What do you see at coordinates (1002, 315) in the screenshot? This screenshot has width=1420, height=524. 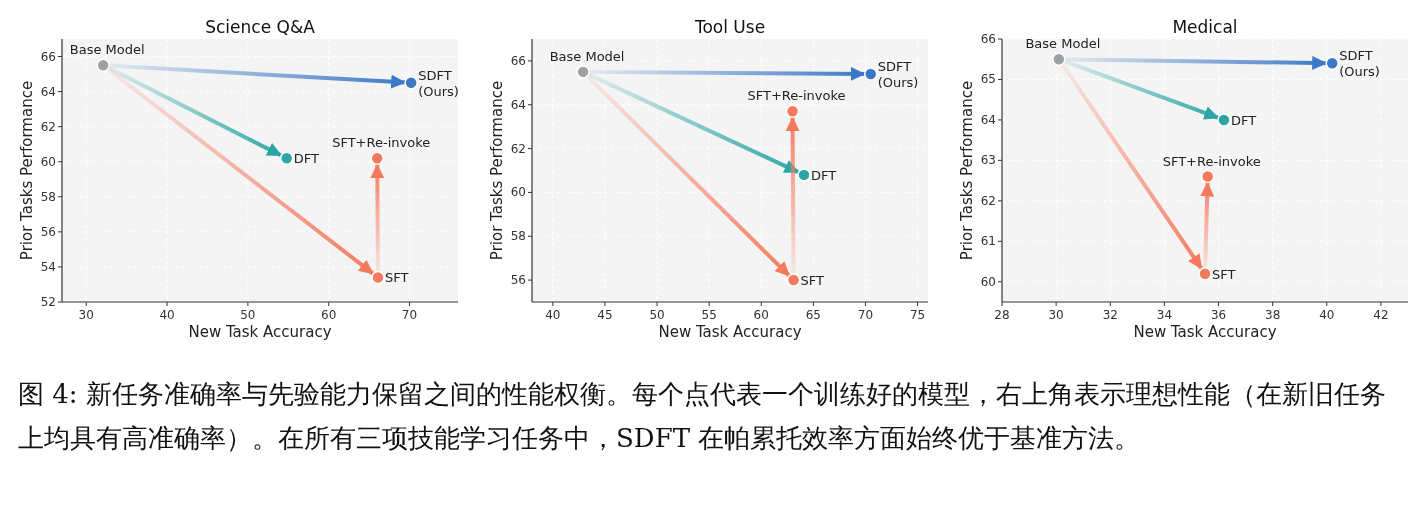 I see `x-tick-label: 28` at bounding box center [1002, 315].